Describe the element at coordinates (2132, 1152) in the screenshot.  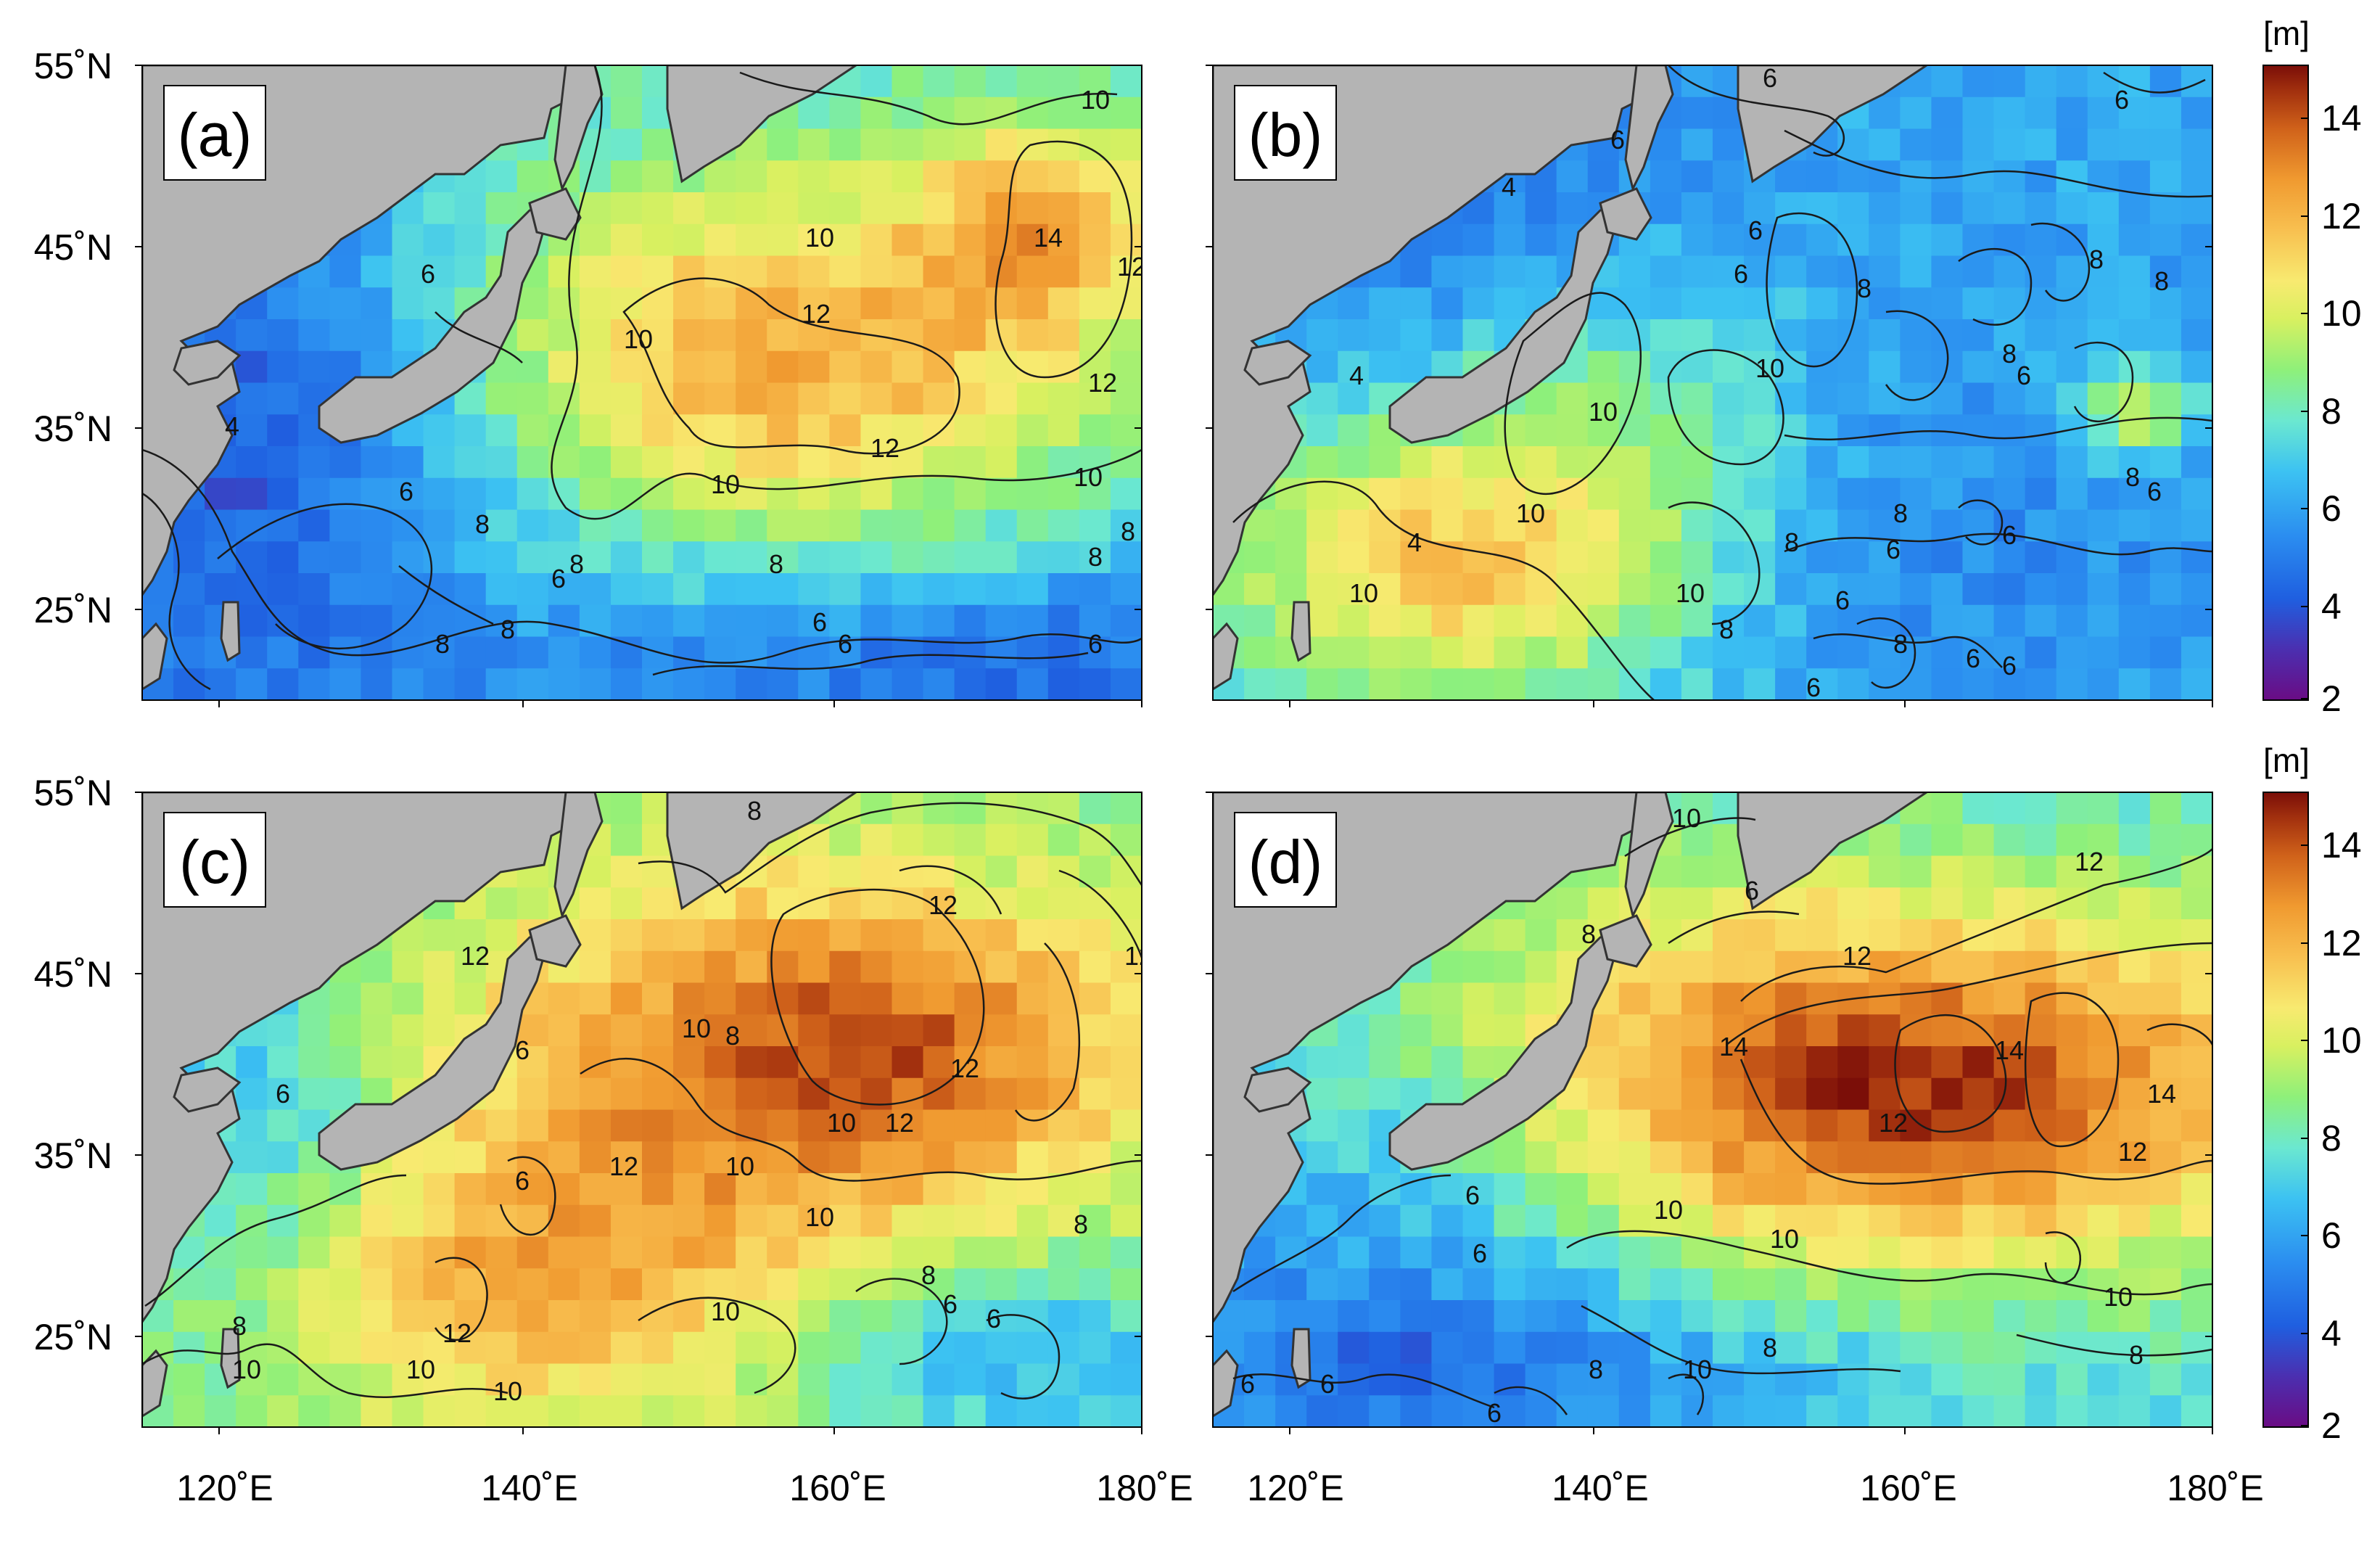
I see `contour-label: 12` at that location.